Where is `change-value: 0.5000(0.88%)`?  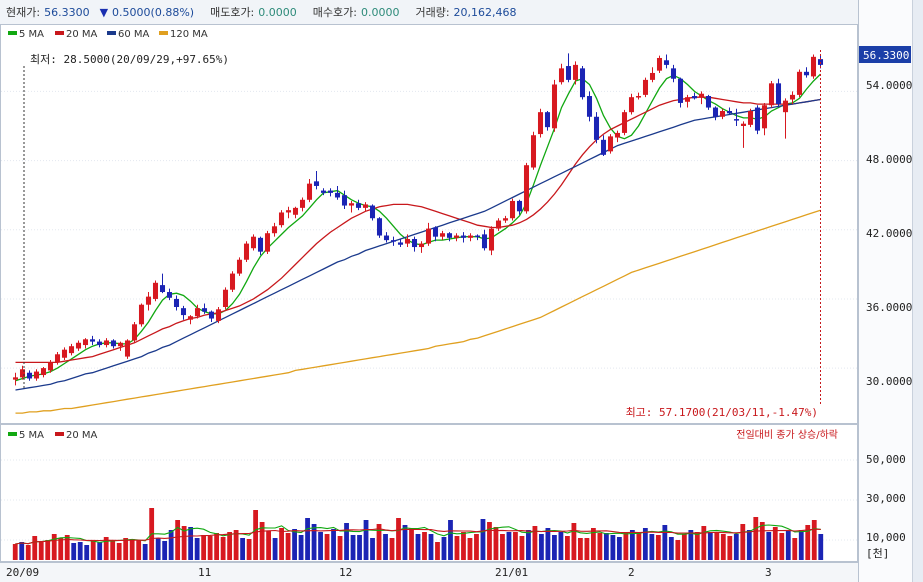
change-value: 0.5000(0.88%) is located at coordinates (153, 12).